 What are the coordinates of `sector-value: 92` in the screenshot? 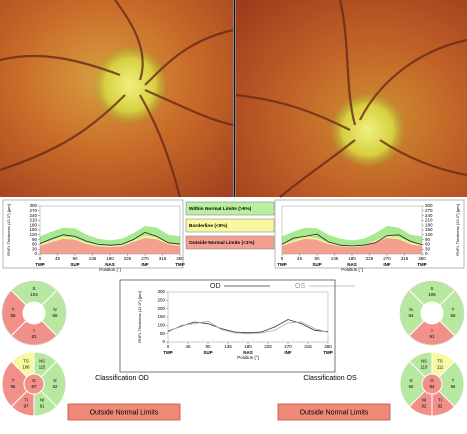 It's located at (440, 406).